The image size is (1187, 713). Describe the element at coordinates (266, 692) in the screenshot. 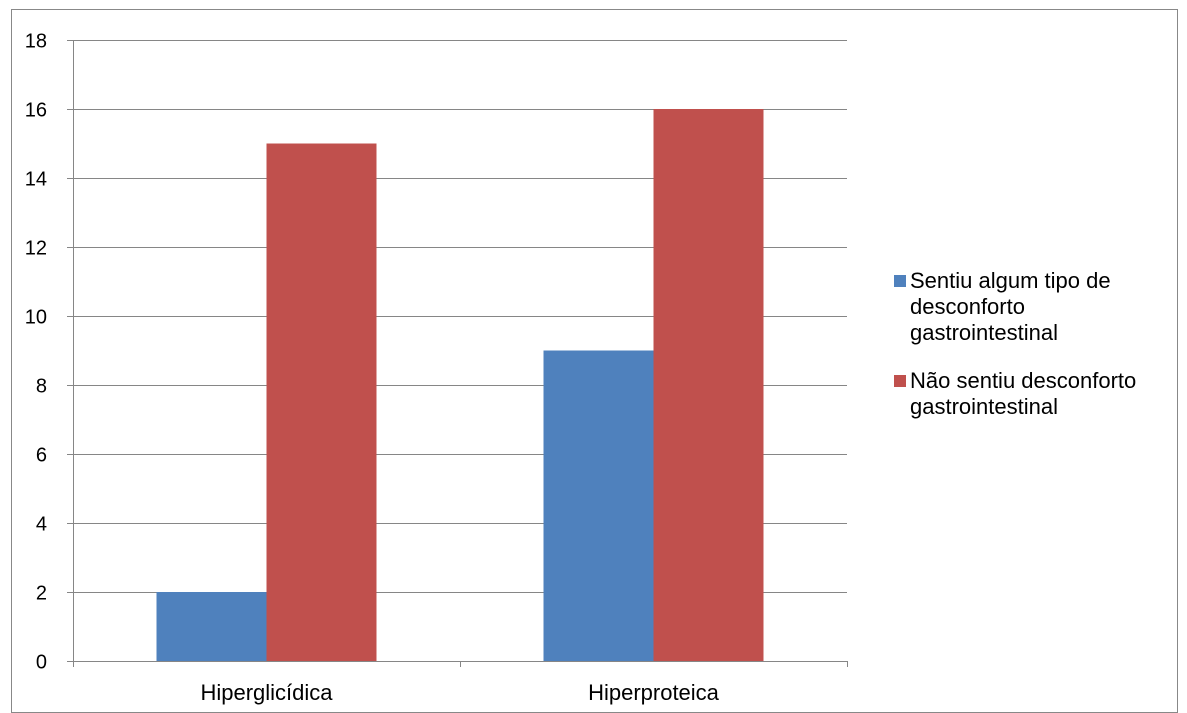

I see `x-category-label: Hiperglicídica` at that location.